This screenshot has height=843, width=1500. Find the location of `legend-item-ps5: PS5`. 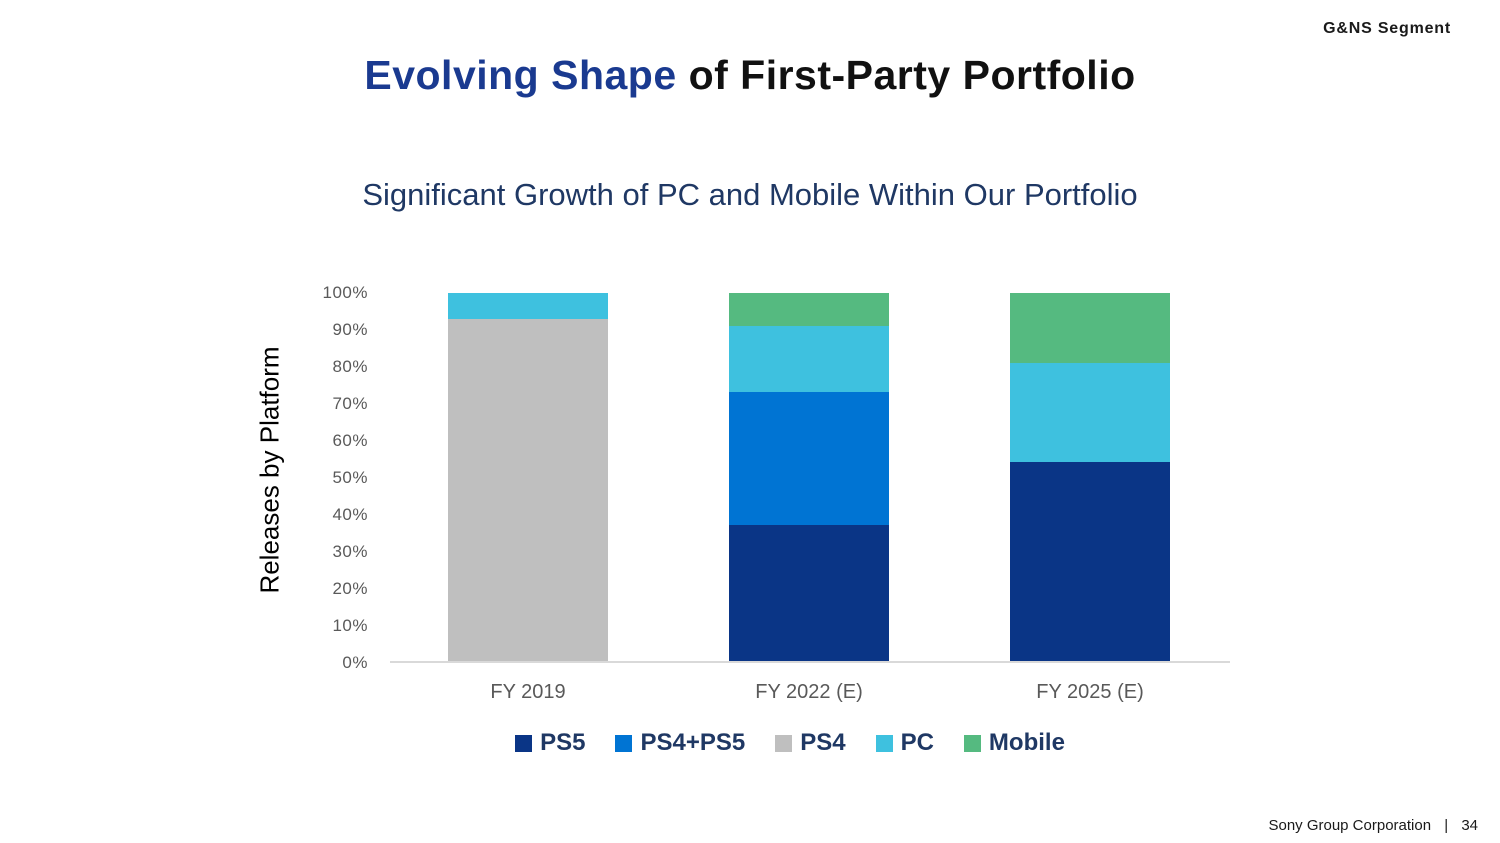

legend-item-ps5: PS5 is located at coordinates (550, 743).